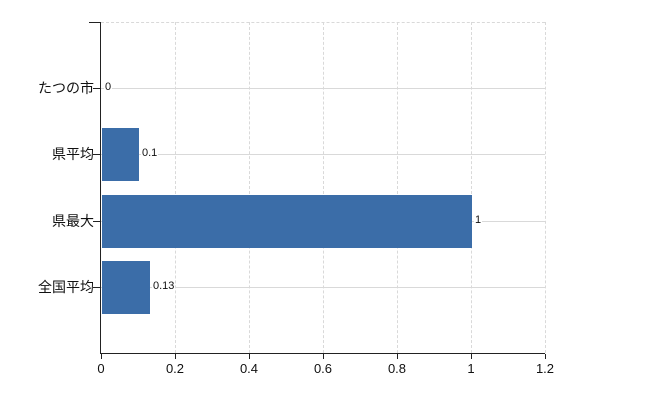 This screenshot has width=650, height=400. What do you see at coordinates (249, 368) in the screenshot?
I see `x-axis-tick-label: 0.4` at bounding box center [249, 368].